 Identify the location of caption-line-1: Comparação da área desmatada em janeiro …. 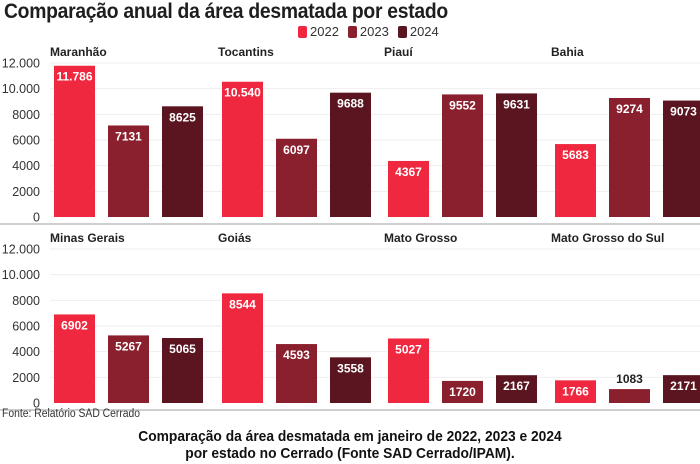
(350, 436).